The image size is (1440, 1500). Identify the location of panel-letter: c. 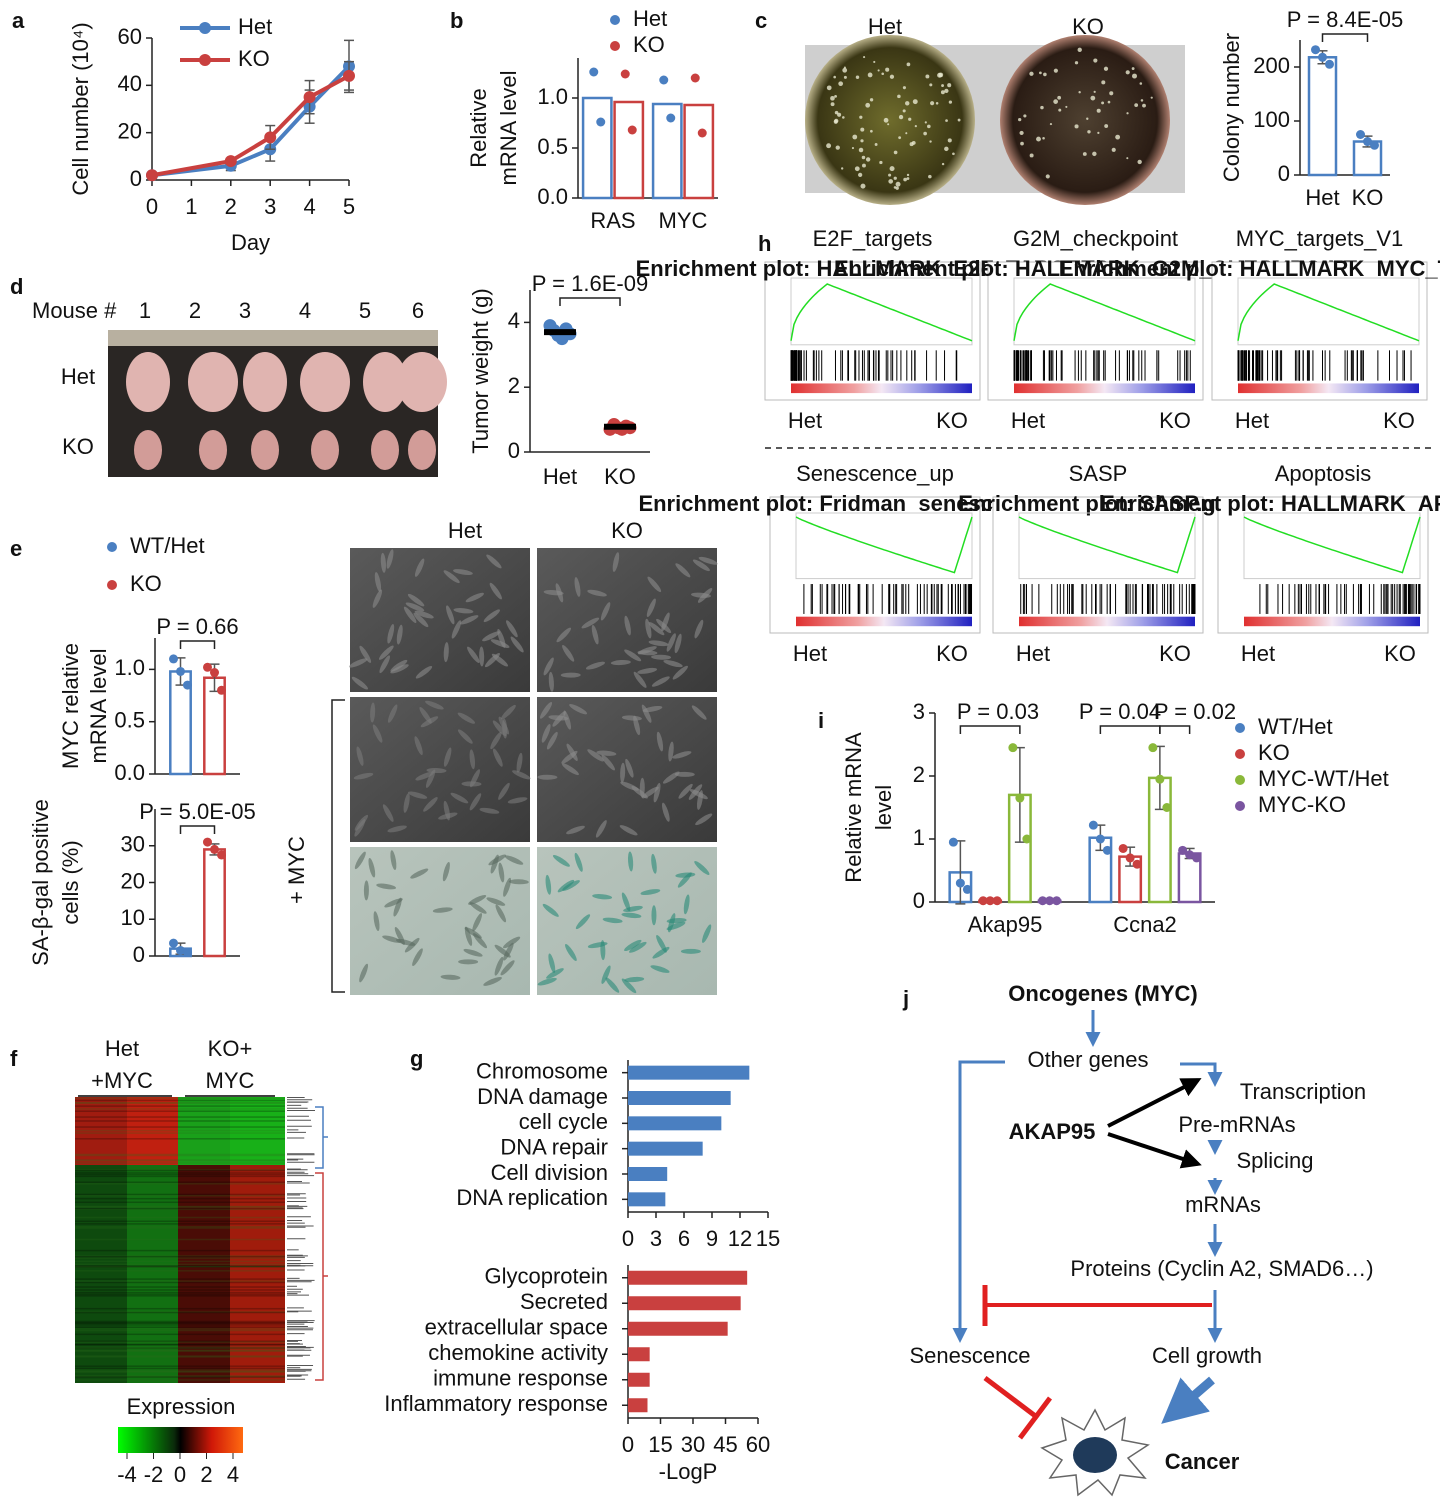
(761, 20).